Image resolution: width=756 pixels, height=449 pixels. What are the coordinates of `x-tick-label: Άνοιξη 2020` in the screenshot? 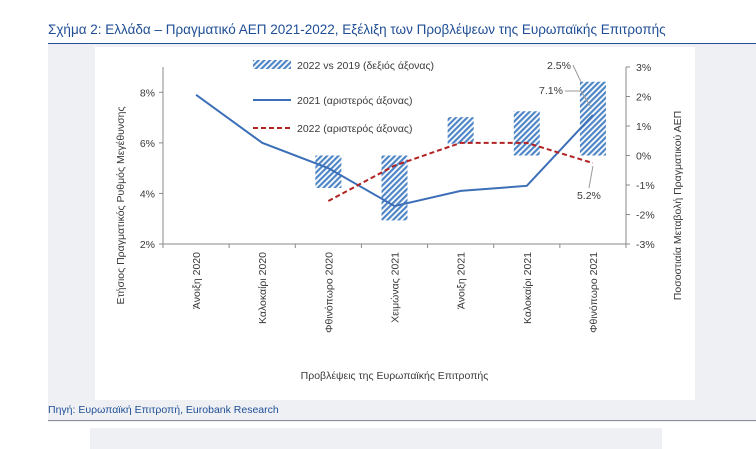 It's located at (197, 280).